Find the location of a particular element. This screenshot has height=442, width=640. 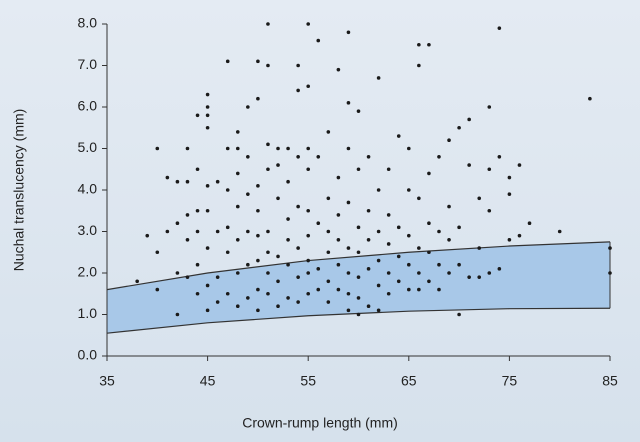

x-tick-label: 85 is located at coordinates (610, 381).